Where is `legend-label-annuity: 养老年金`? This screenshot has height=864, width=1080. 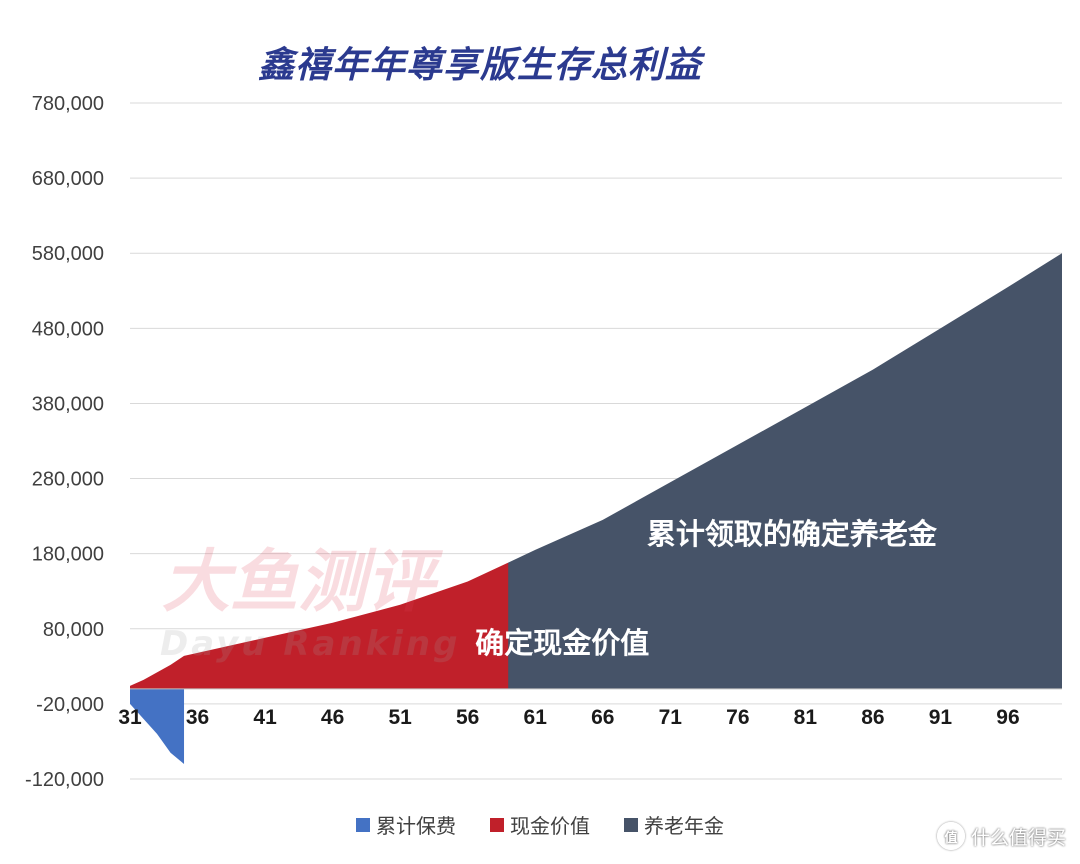 legend-label-annuity: 养老年金 is located at coordinates (684, 826).